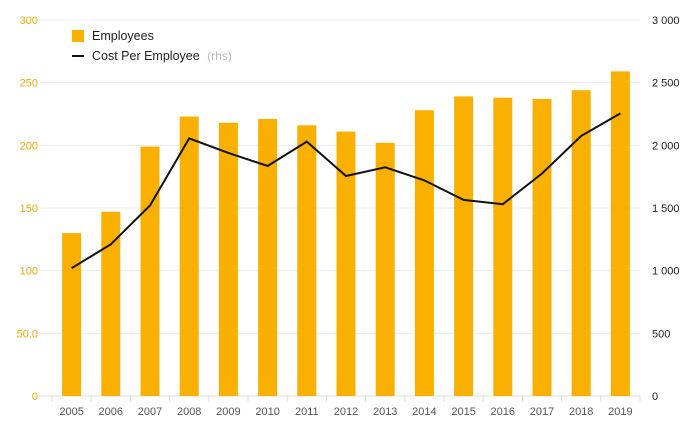  I want to click on x-tick-label: 2008, so click(189, 412).